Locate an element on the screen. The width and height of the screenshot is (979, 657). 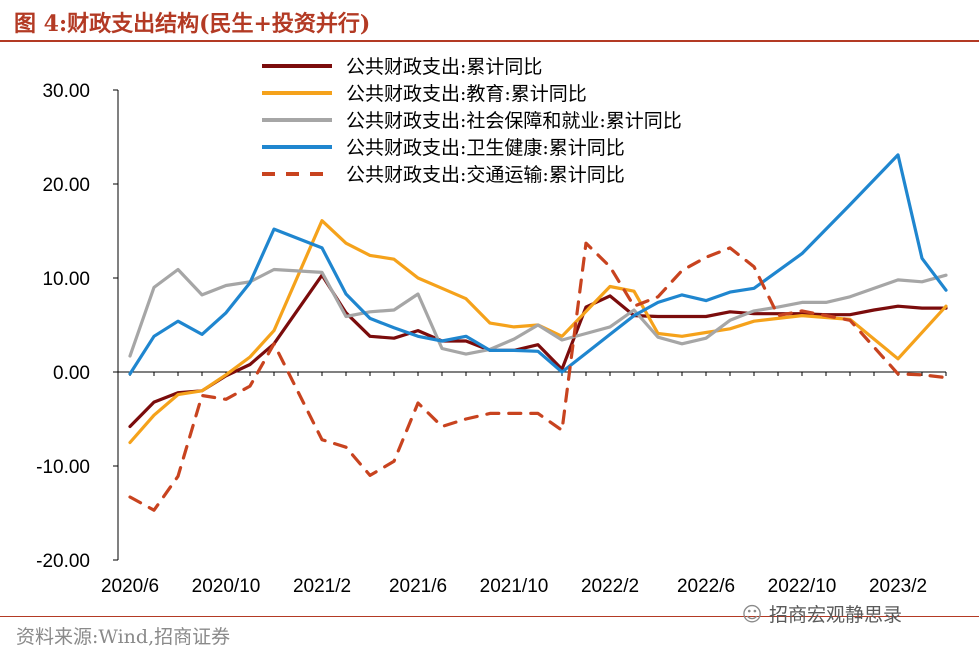
legend-label: 公共财政支出:教育:累计同比 is located at coordinates (466, 94).